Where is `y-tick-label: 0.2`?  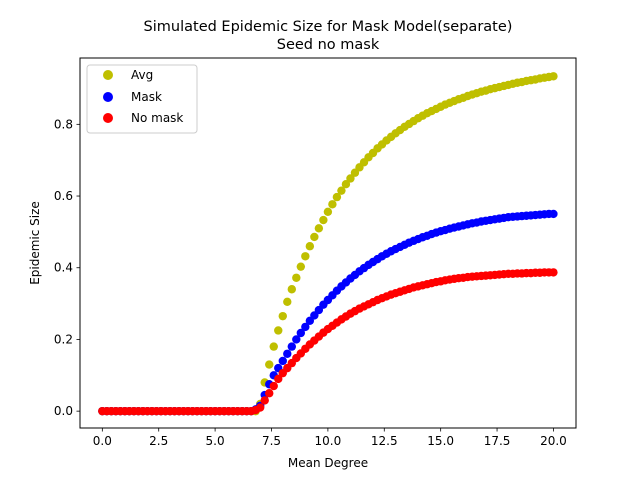 y-tick-label: 0.2 is located at coordinates (63, 339).